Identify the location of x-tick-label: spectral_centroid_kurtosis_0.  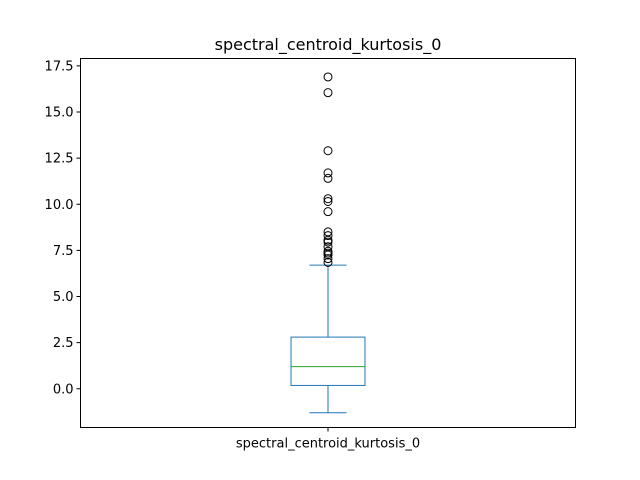
(328, 444).